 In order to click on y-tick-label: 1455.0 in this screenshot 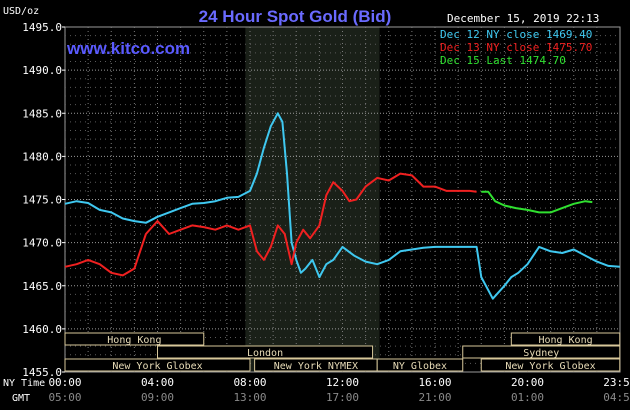, I will do `click(42, 372)`.